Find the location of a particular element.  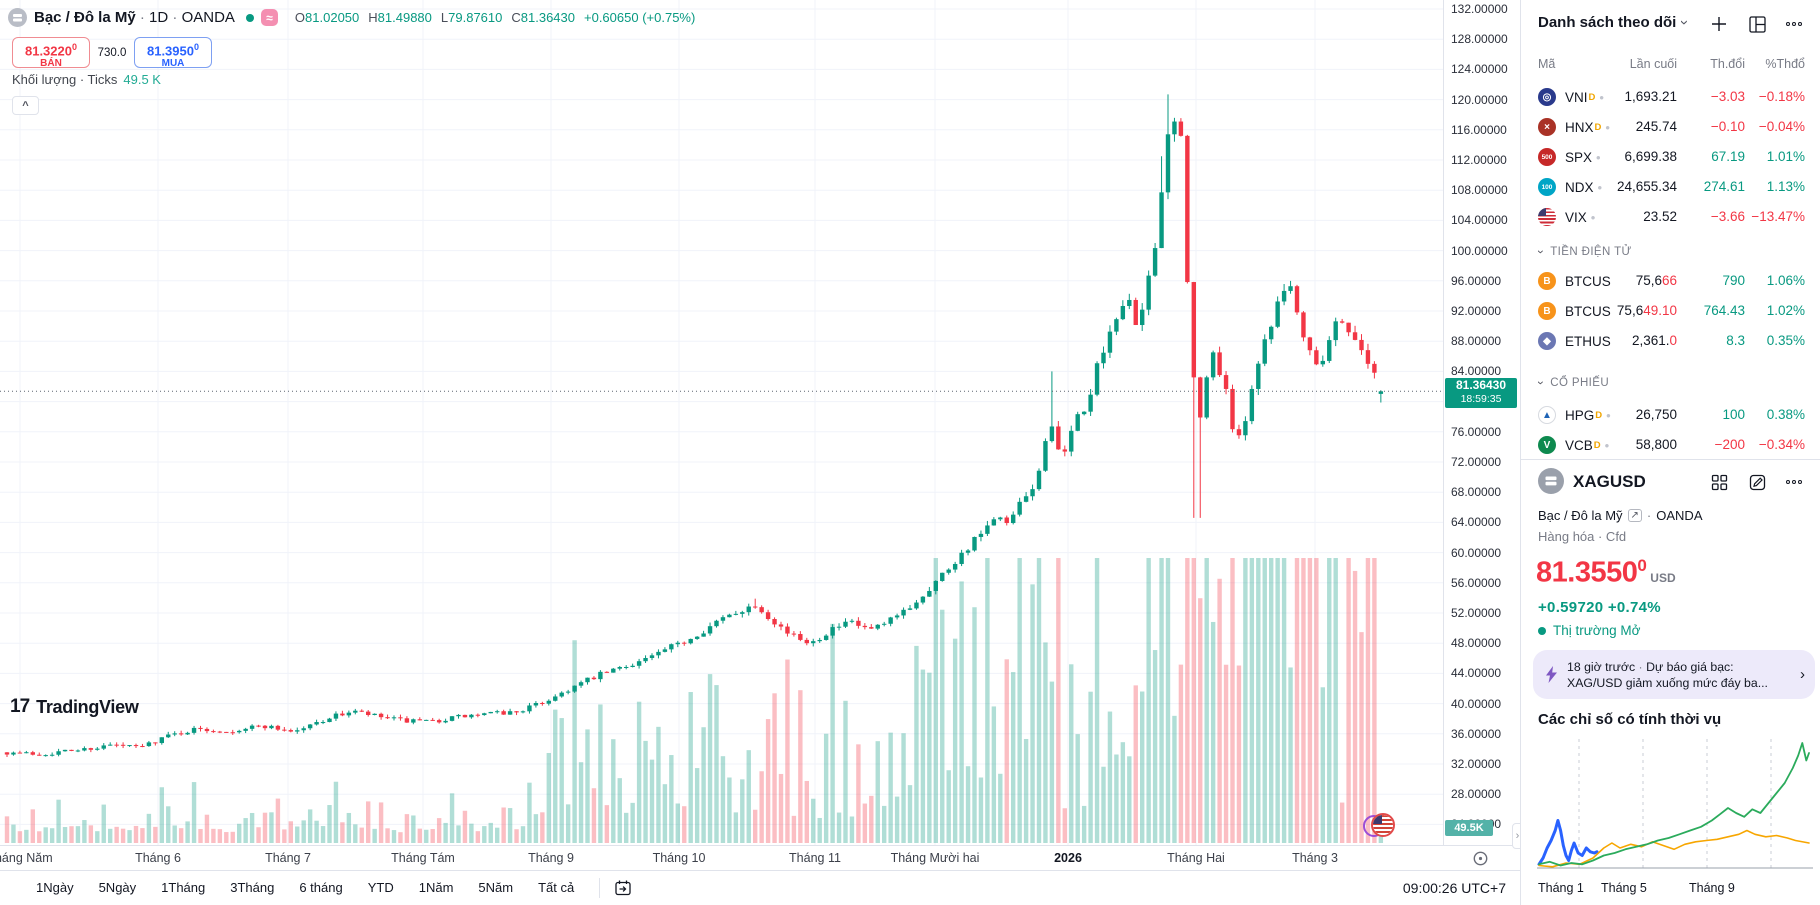

lightning-icon is located at coordinates (1551, 674).